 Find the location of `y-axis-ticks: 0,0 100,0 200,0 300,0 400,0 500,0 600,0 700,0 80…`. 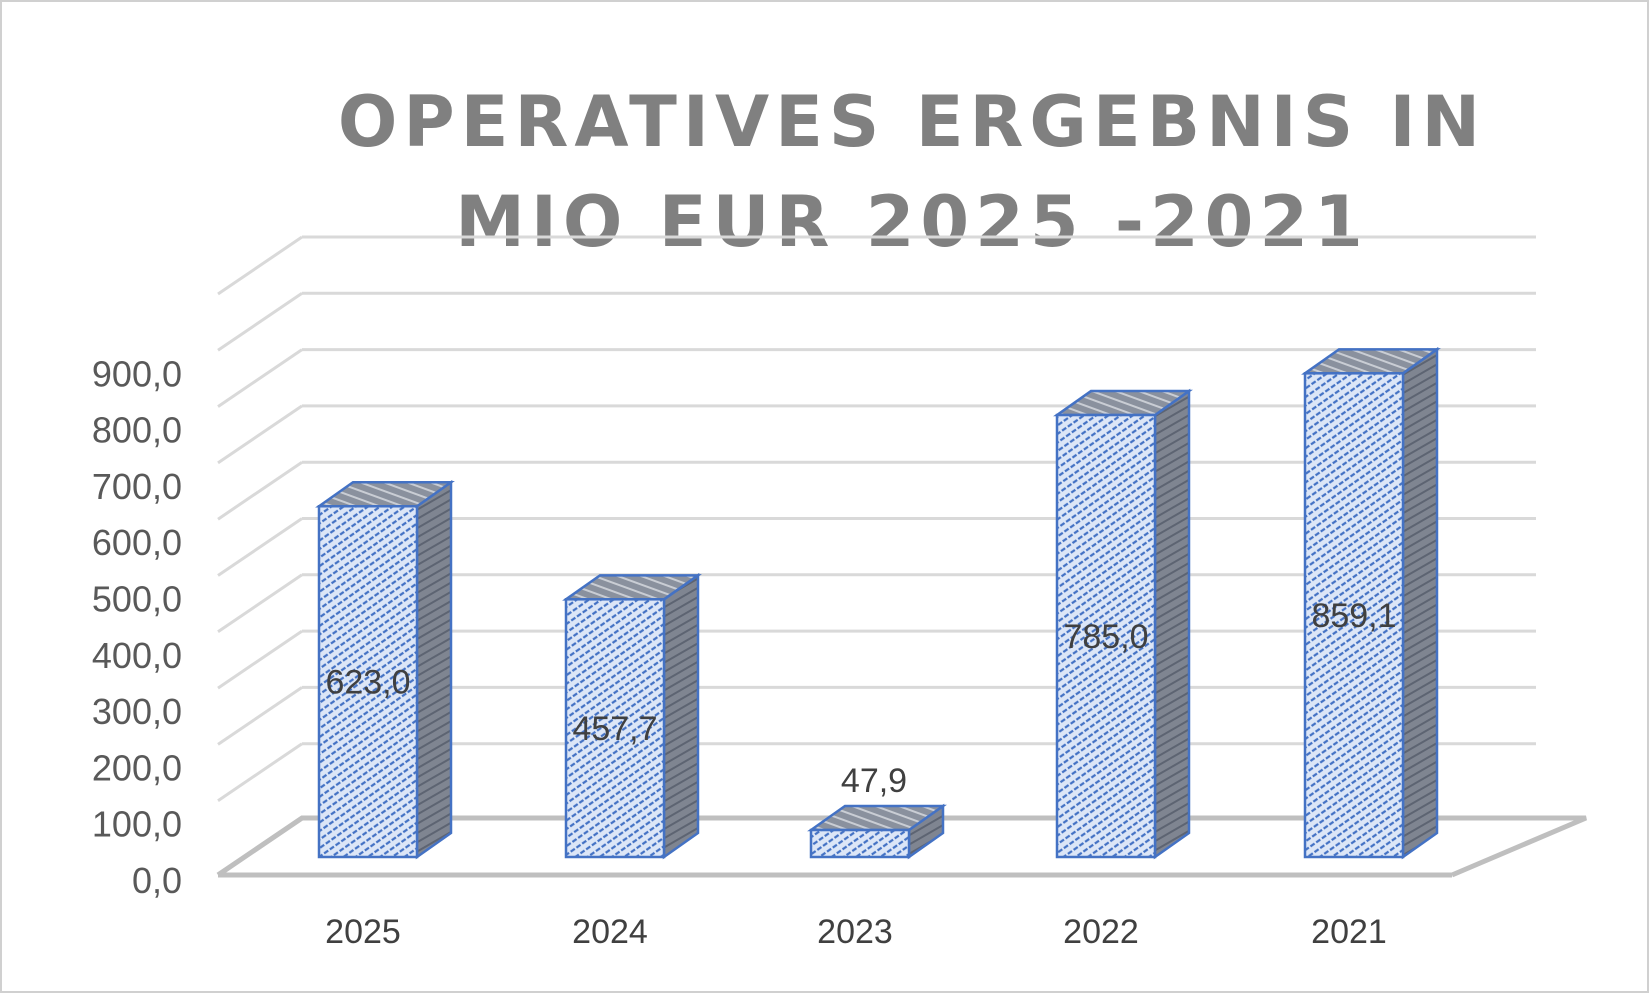

y-axis-ticks: 0,0 100,0 200,0 300,0 400,0 500,0 600,0 700,0 80… is located at coordinates (137, 627).